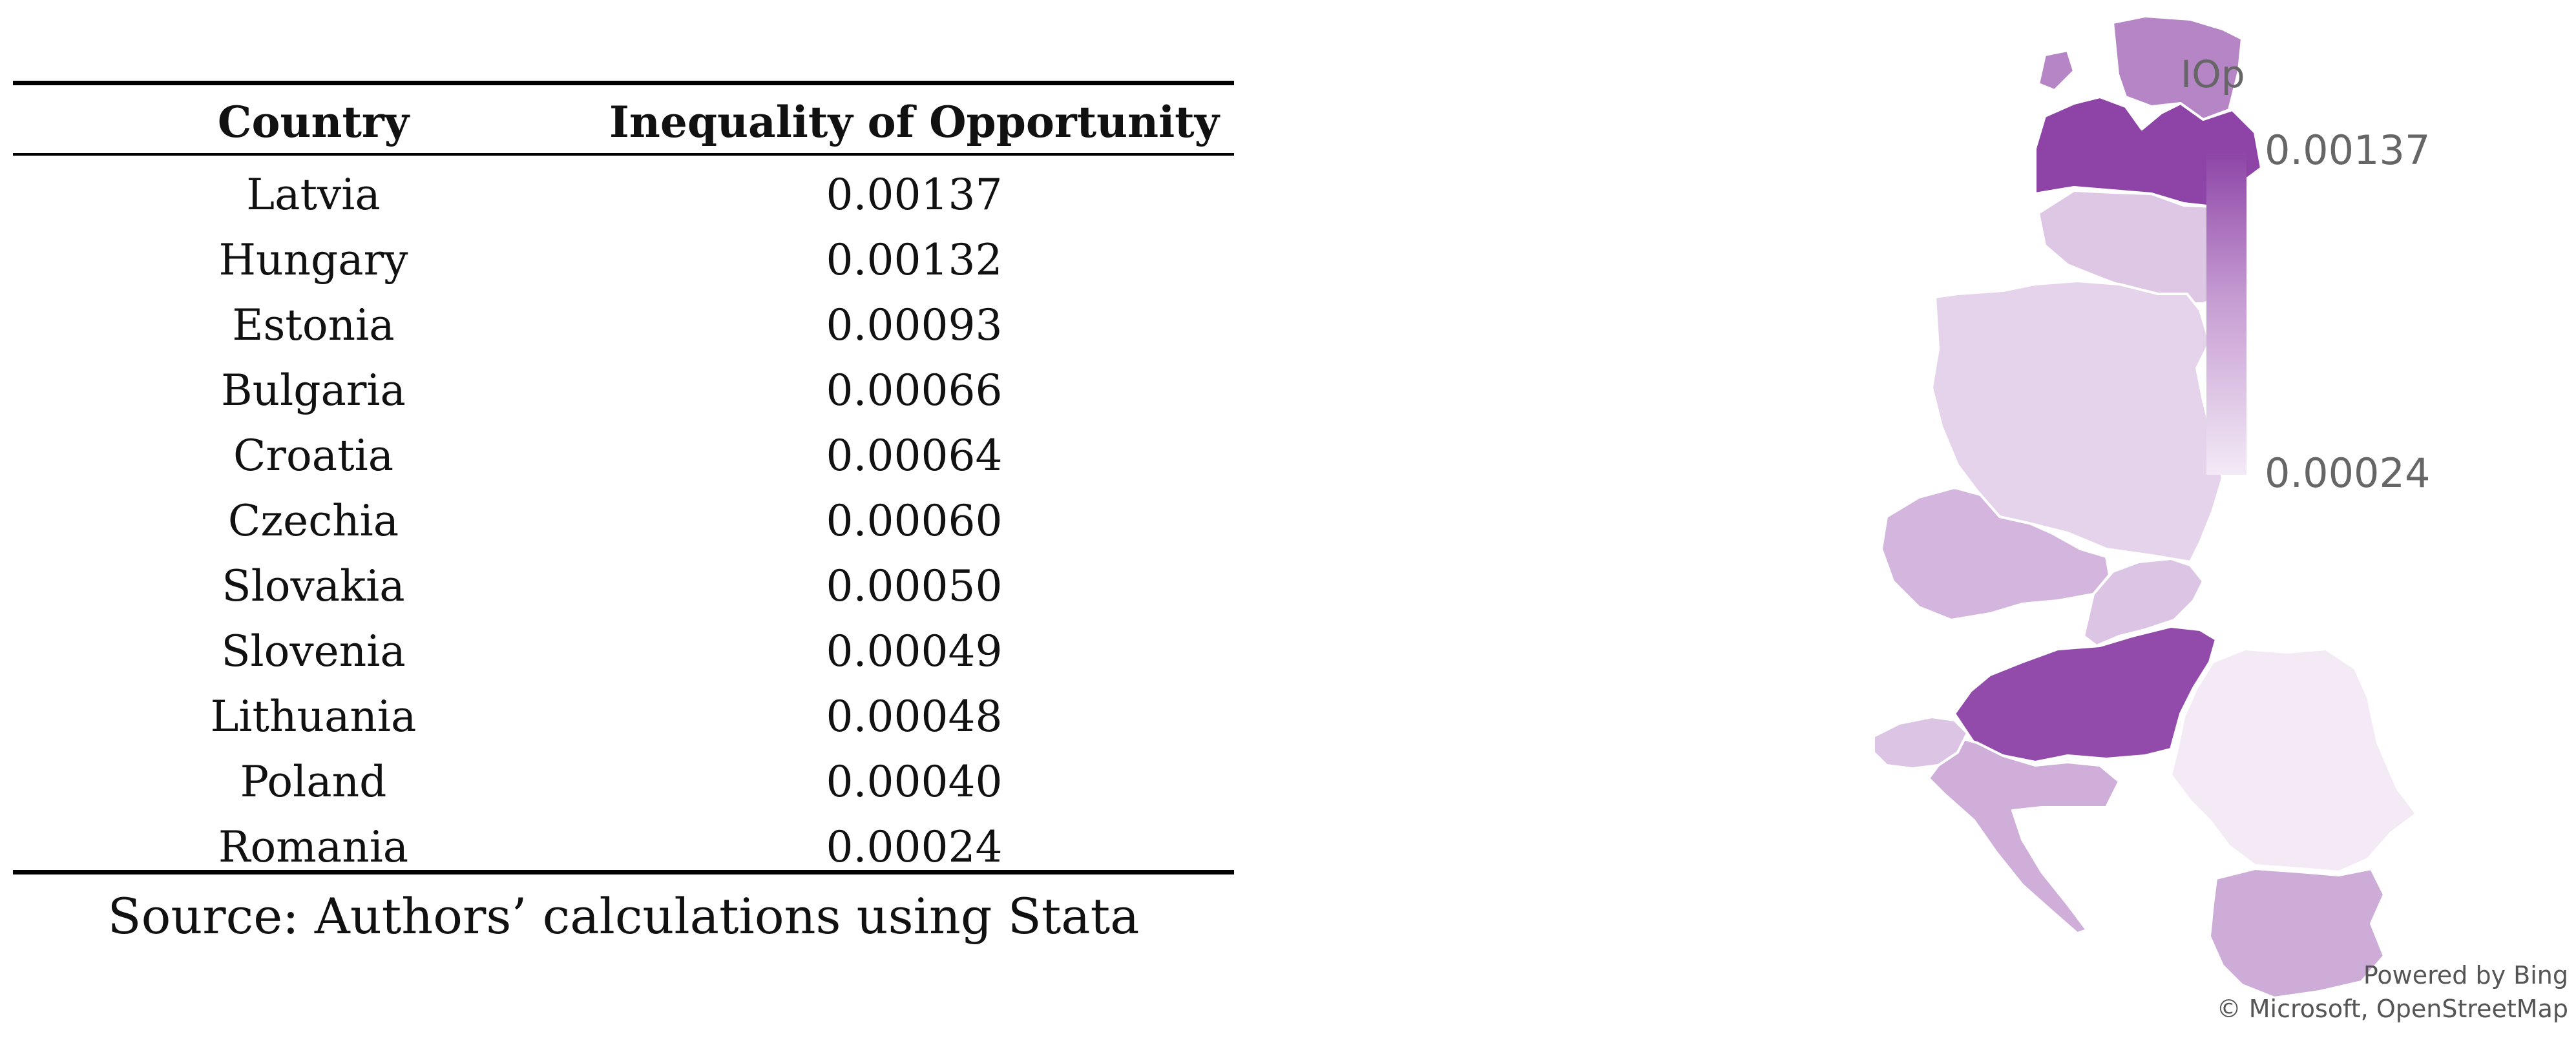  I want to click on table-row: Croatia 0.00064, so click(623, 455).